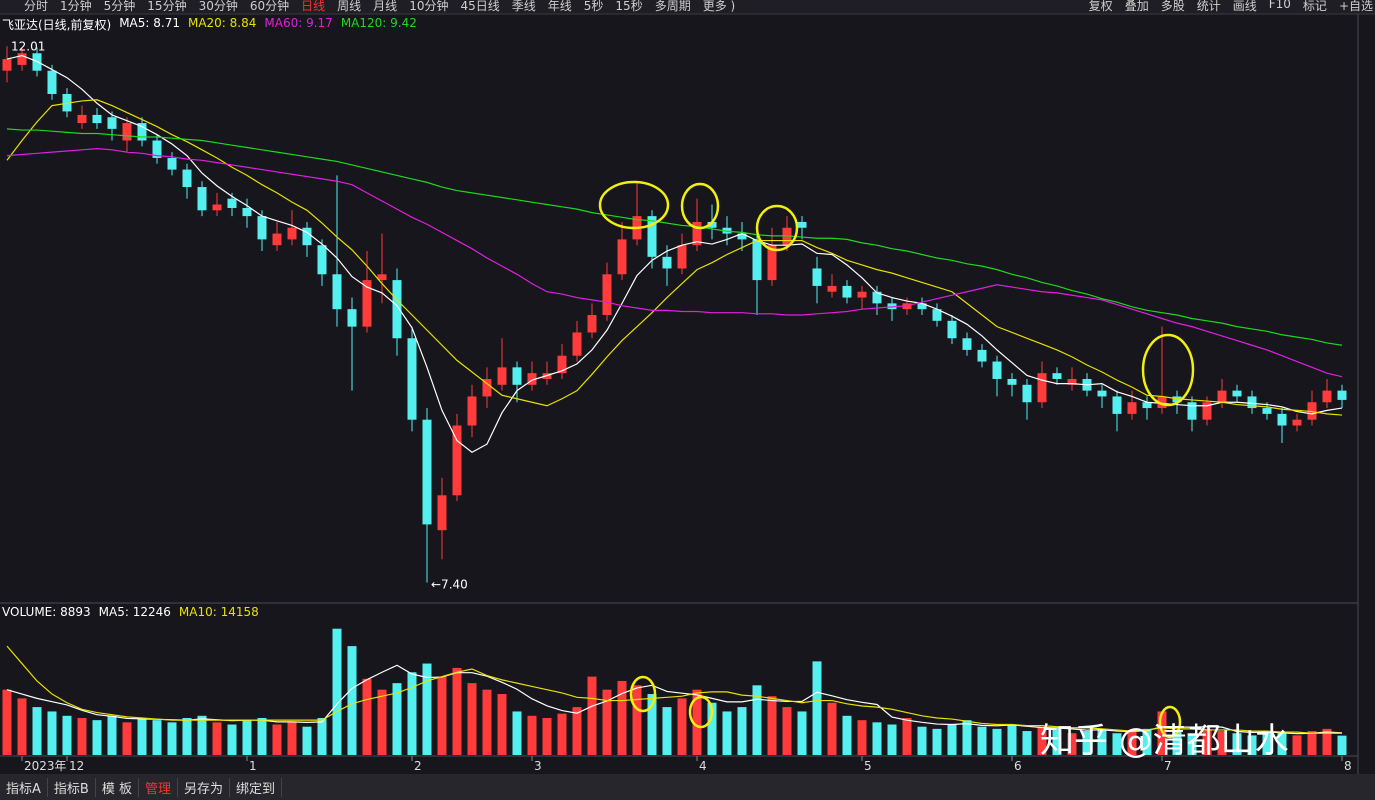 The width and height of the screenshot is (1375, 800). I want to click on tab: 15秒, so click(629, 6).